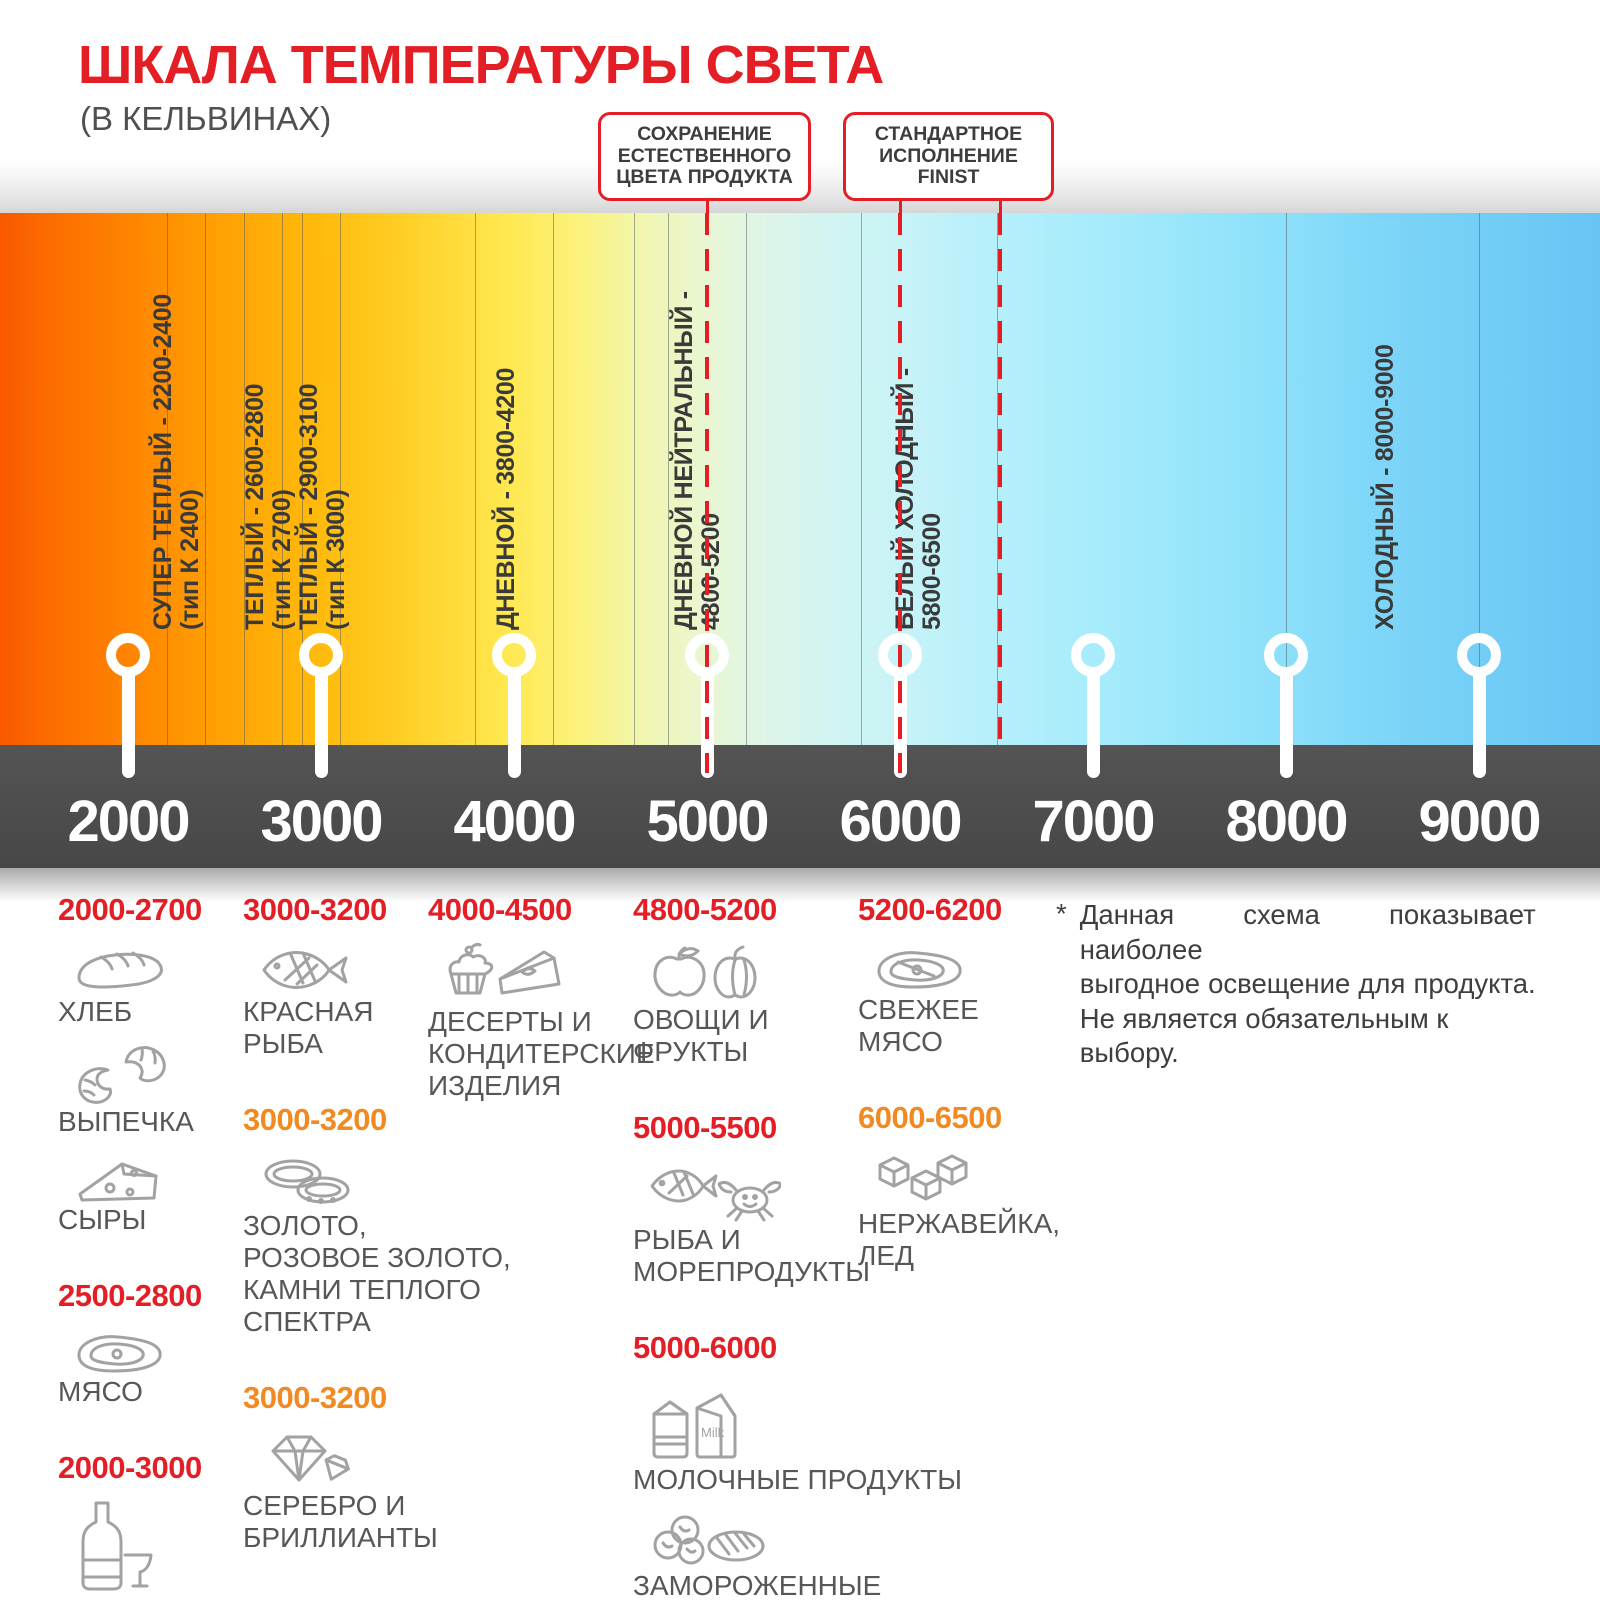 The width and height of the screenshot is (1600, 1600). I want to click on category-item-label: ЛЕД, so click(886, 1255).